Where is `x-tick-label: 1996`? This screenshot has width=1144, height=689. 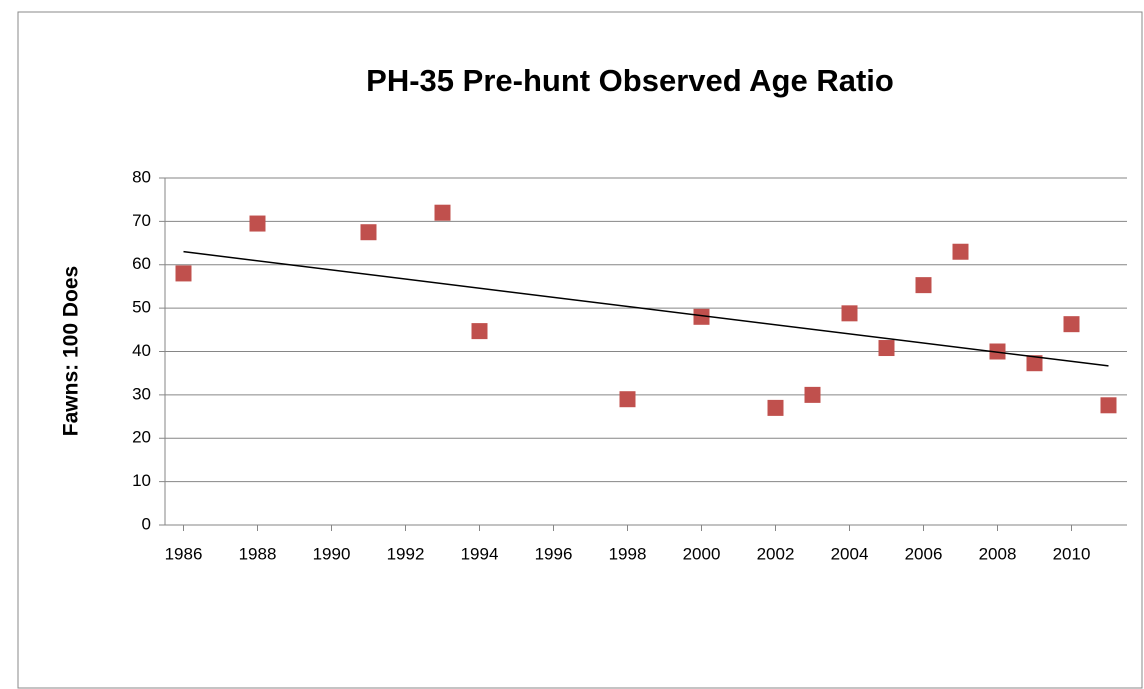 x-tick-label: 1996 is located at coordinates (554, 553).